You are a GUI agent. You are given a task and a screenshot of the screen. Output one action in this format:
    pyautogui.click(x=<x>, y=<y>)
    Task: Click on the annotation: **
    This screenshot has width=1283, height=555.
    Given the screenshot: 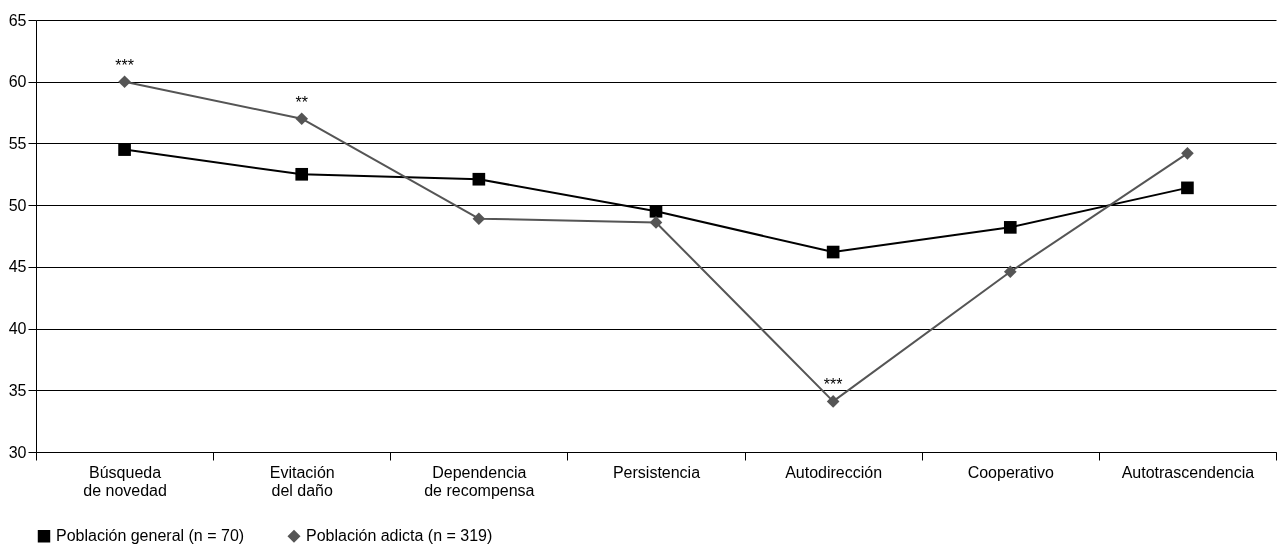 What is the action you would take?
    pyautogui.click(x=301, y=102)
    